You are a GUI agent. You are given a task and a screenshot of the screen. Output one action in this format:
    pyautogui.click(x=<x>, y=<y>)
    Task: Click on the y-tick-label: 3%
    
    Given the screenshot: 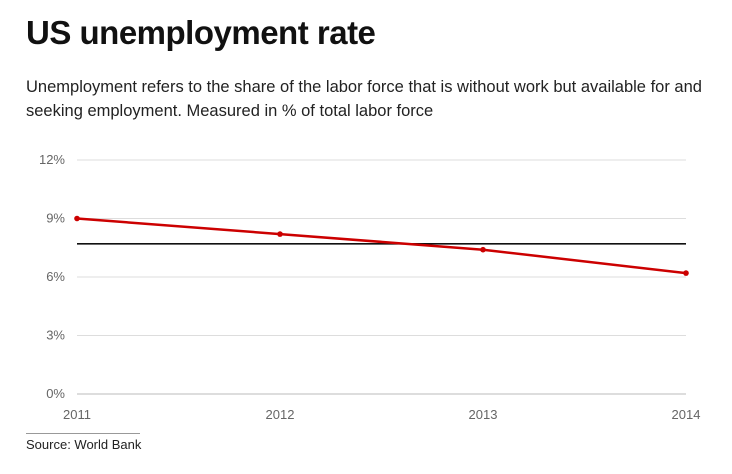 What is the action you would take?
    pyautogui.click(x=55, y=335)
    